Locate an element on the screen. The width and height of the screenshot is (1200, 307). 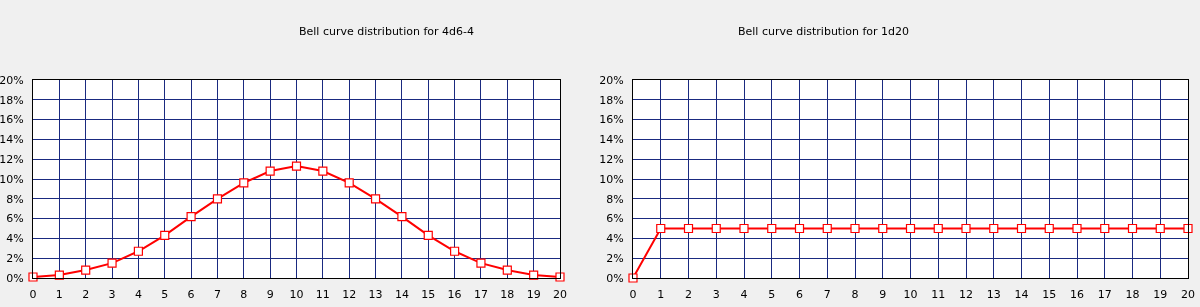
chart-title: Bell curve distribution for 4d6-4 is located at coordinates (386, 31).